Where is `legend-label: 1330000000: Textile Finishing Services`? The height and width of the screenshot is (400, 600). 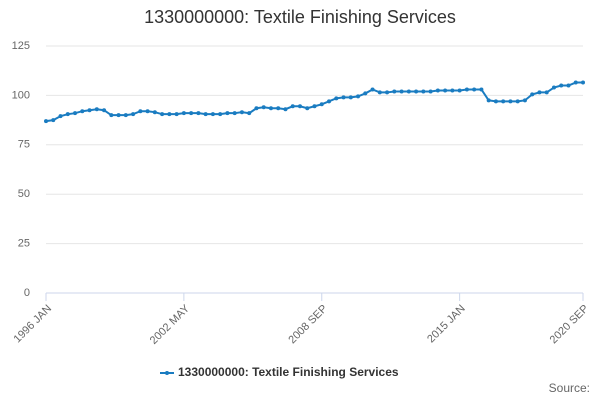
legend-label: 1330000000: Textile Finishing Services is located at coordinates (288, 372).